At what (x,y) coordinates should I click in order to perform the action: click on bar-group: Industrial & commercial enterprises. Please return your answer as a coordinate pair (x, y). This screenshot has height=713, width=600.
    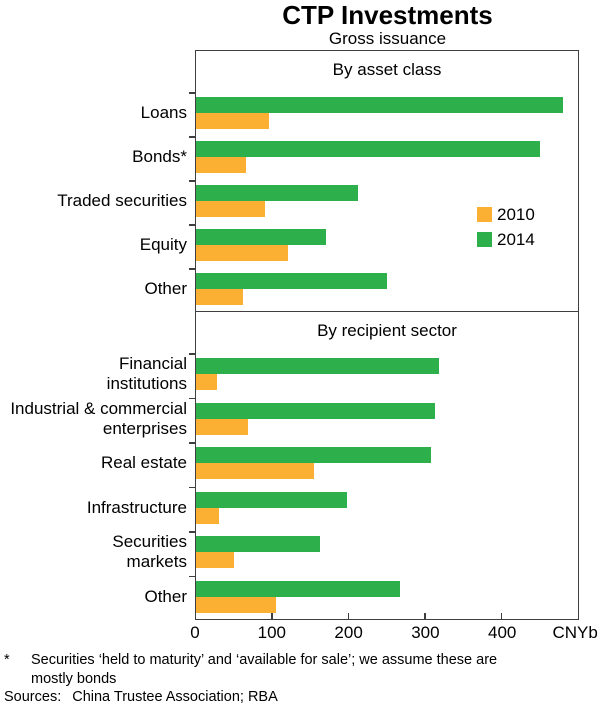
    Looking at the image, I should click on (294, 417).